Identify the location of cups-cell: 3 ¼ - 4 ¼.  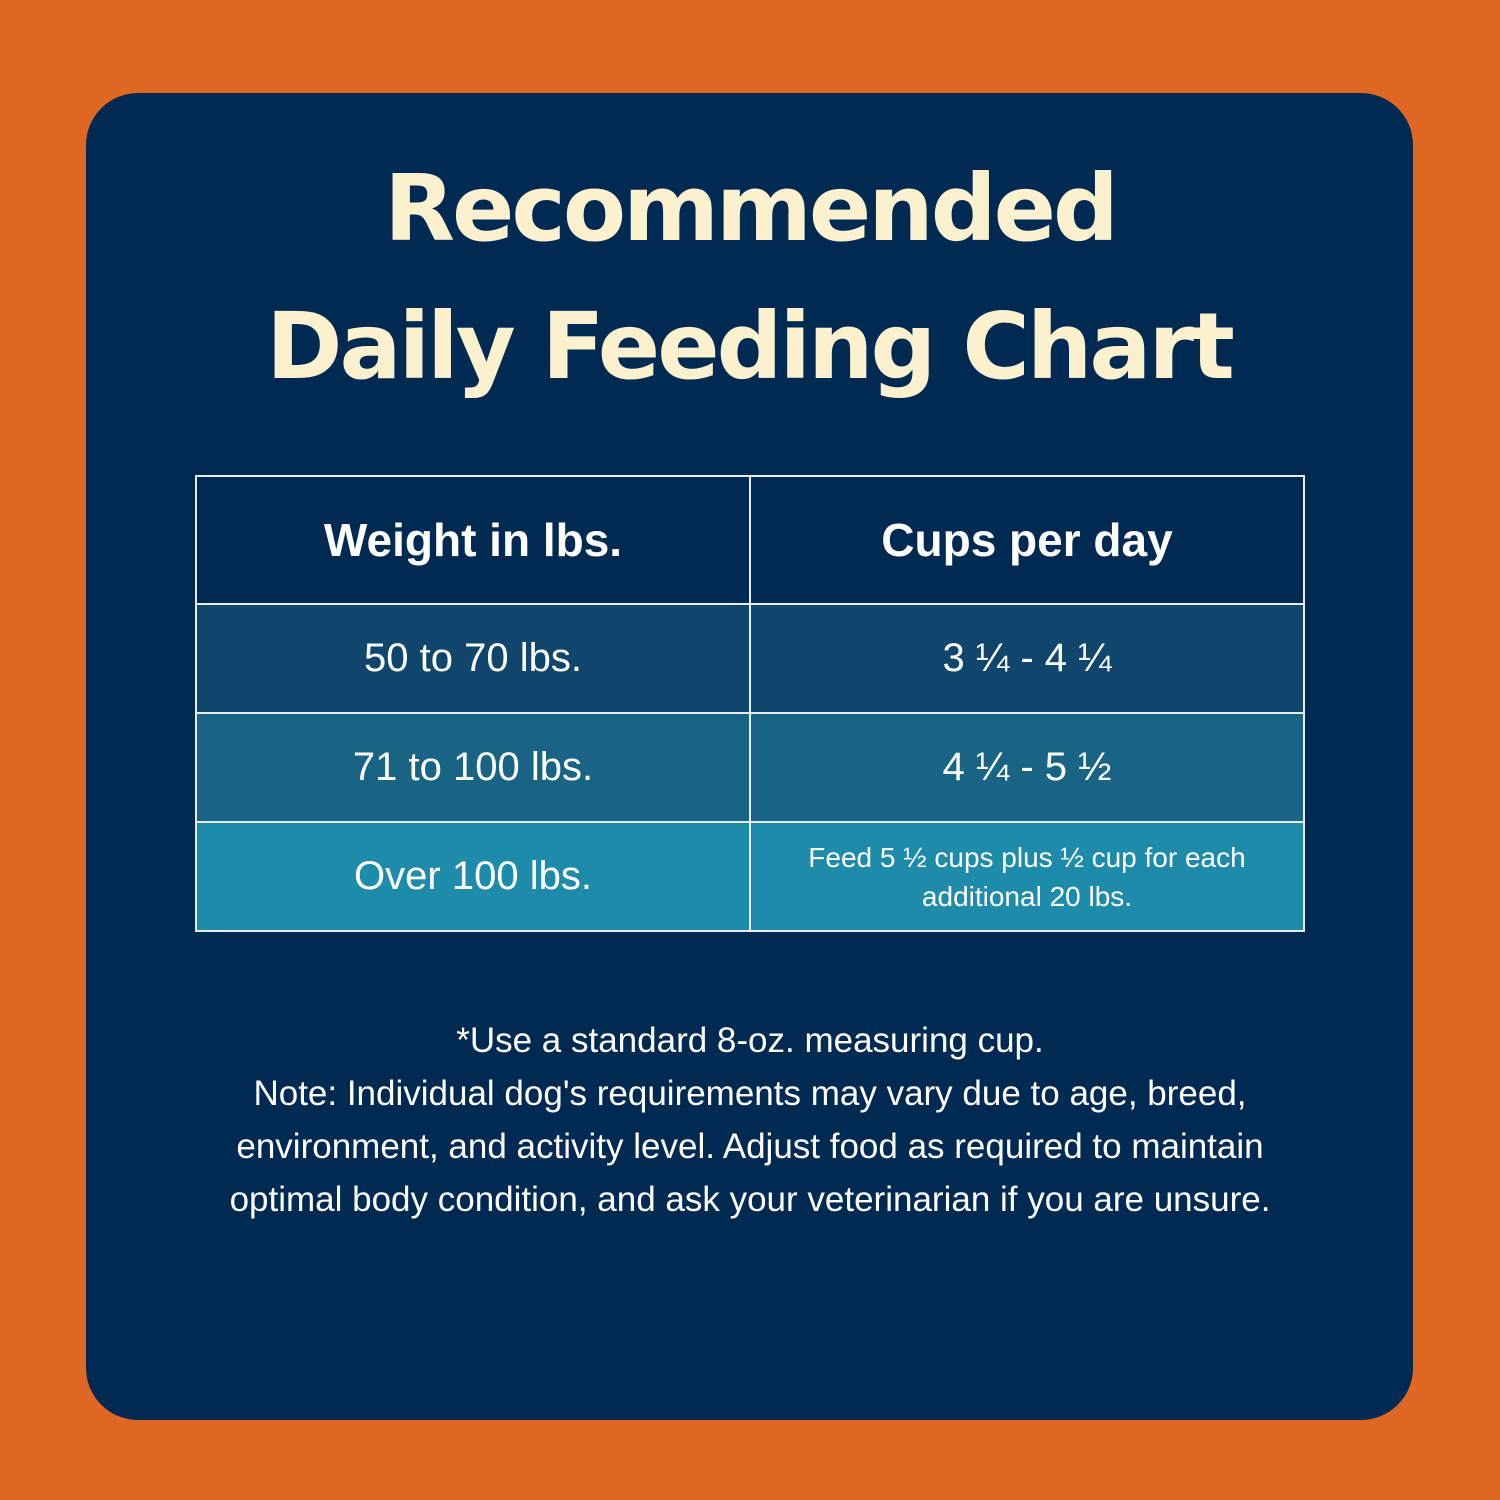
(1027, 658).